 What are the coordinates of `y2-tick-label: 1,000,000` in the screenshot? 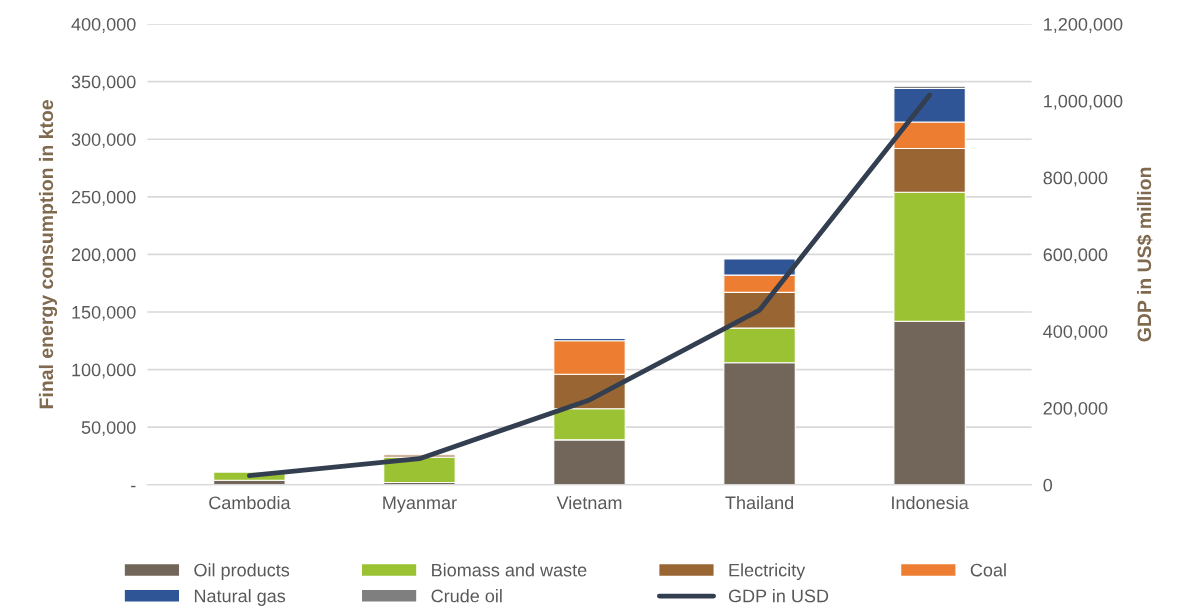 It's located at (1083, 102).